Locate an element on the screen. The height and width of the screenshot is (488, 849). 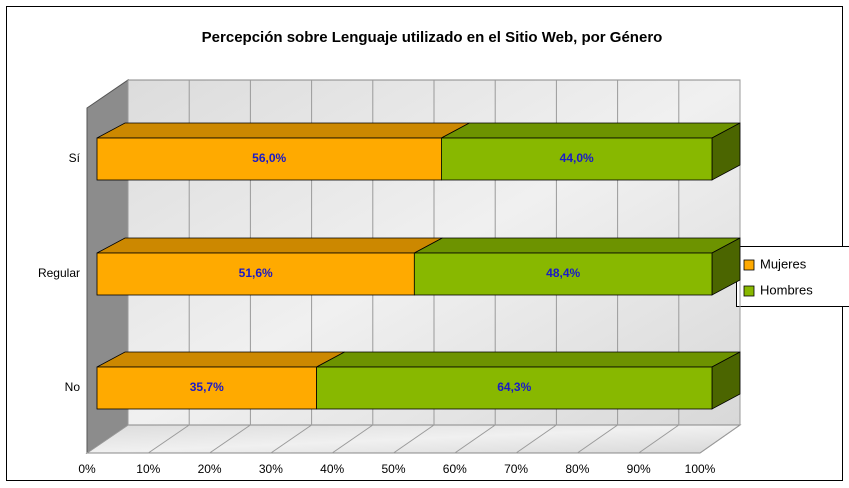
data-label: 35,7% is located at coordinates (207, 387).